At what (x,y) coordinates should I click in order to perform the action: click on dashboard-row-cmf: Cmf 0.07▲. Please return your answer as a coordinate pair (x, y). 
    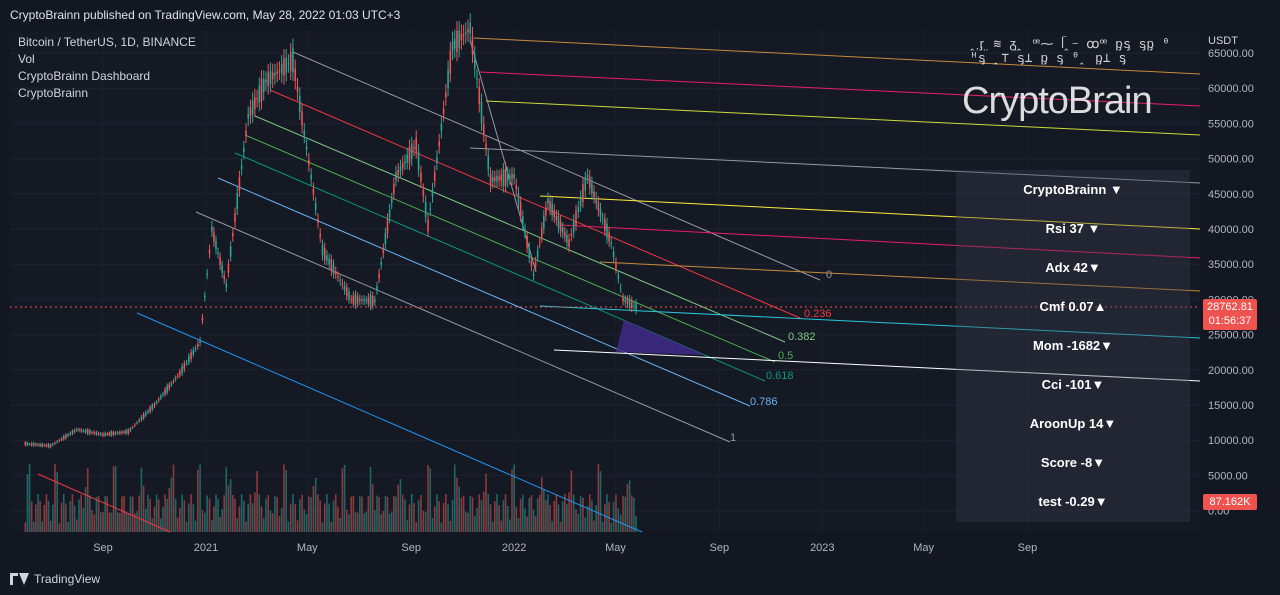
    Looking at the image, I should click on (1073, 306).